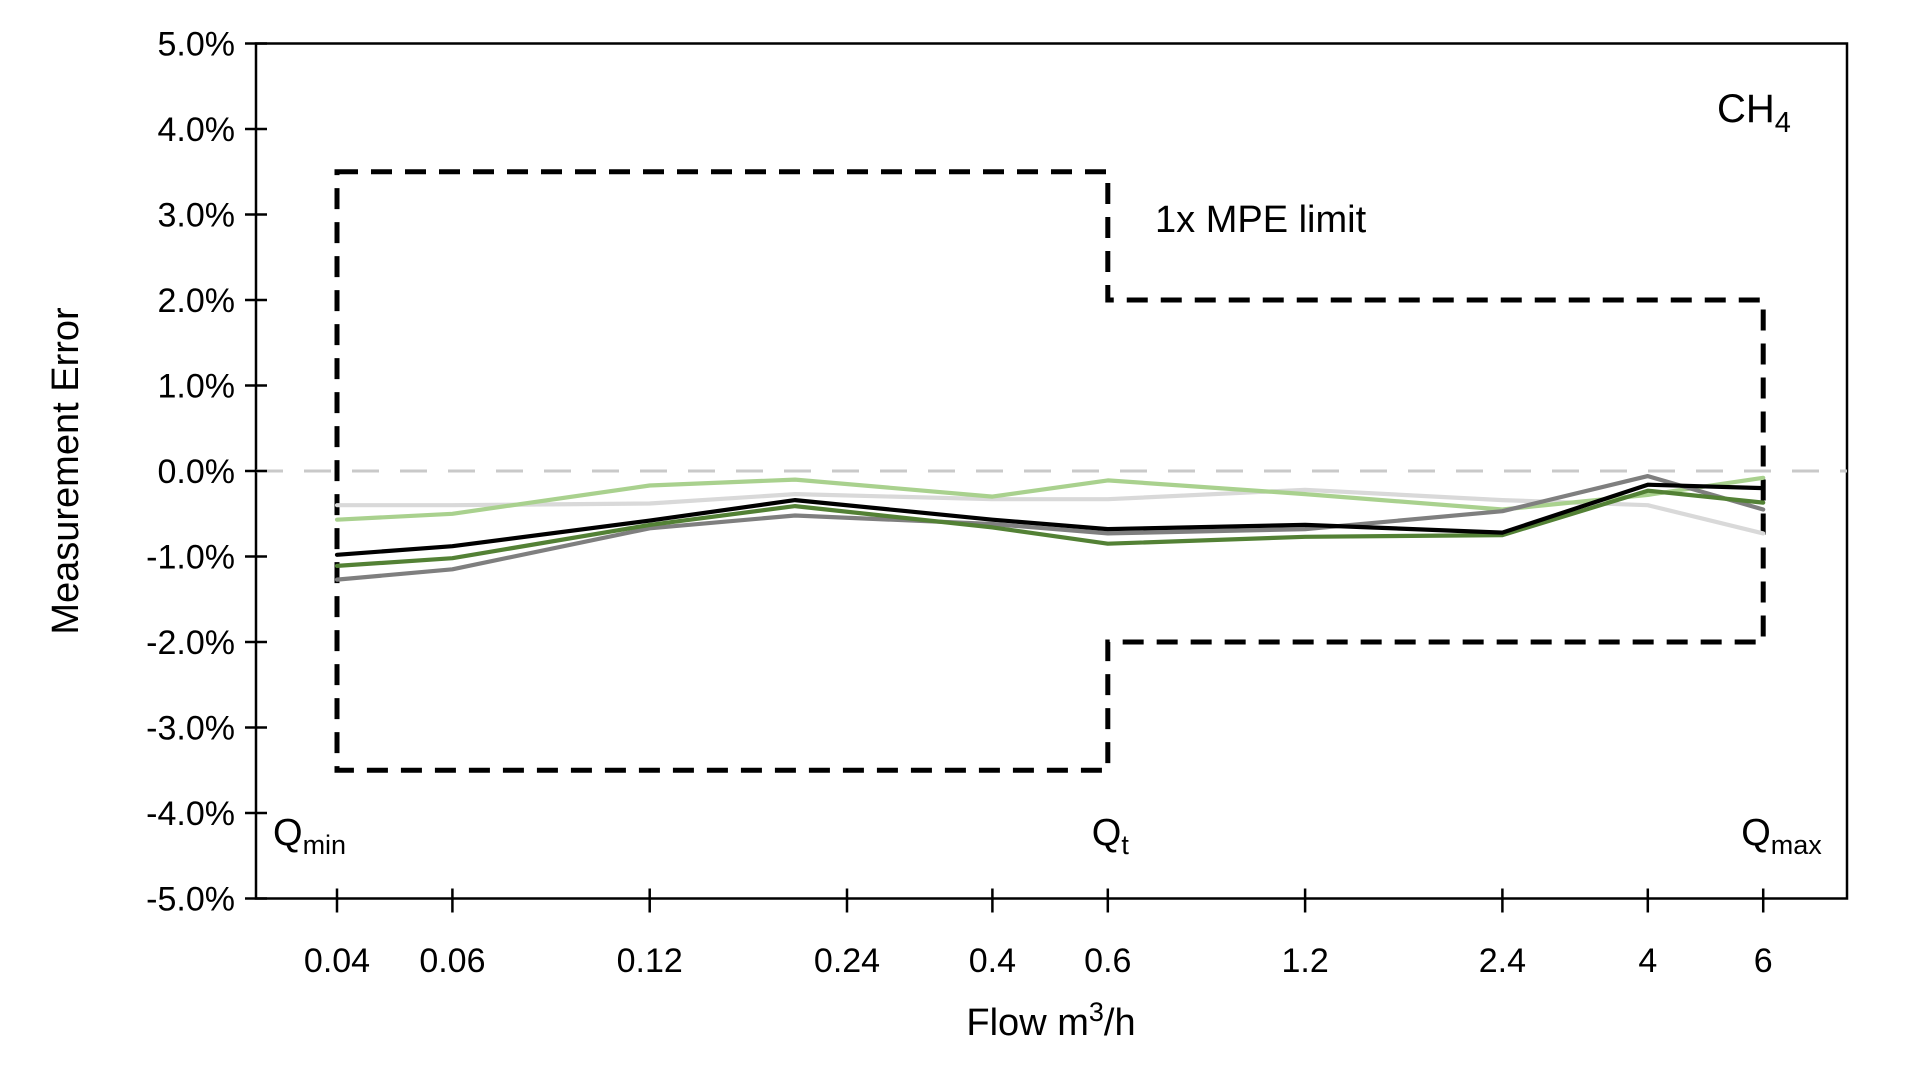 The image size is (1920, 1085). What do you see at coordinates (197, 130) in the screenshot?
I see `y-tick-label: 4.0%` at bounding box center [197, 130].